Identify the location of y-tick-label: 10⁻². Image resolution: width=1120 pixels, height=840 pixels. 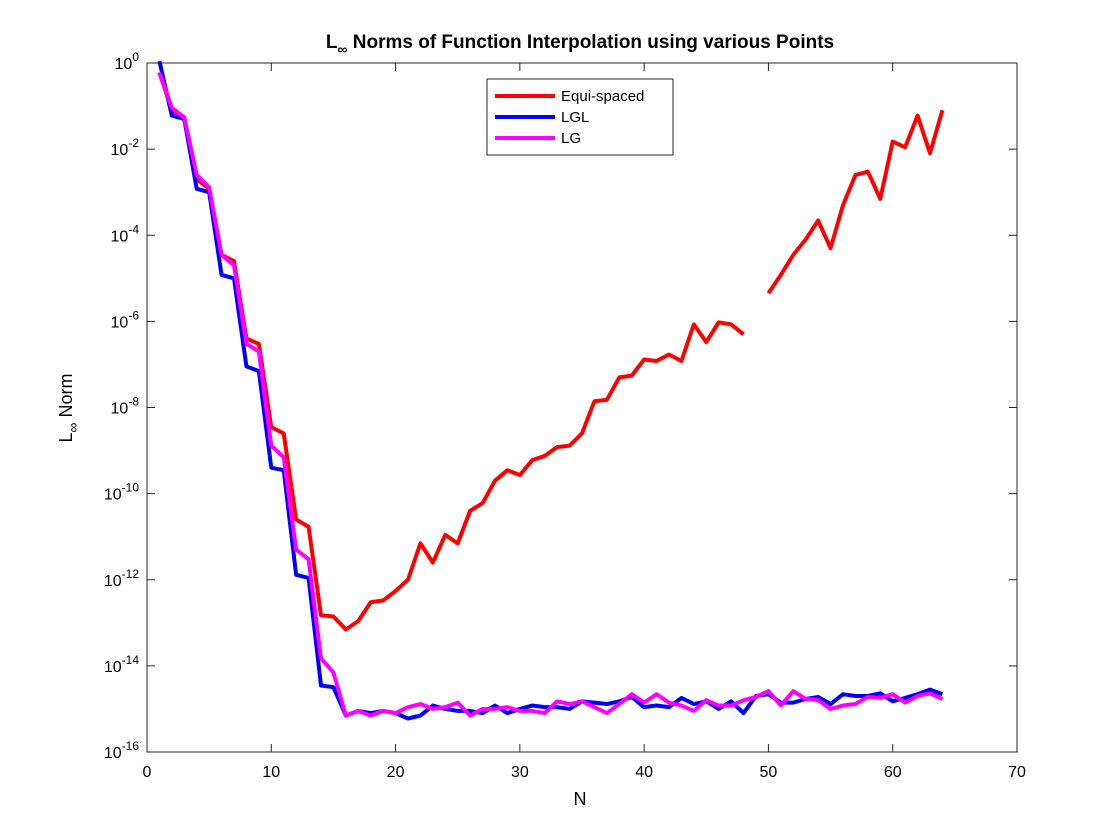
(125, 147).